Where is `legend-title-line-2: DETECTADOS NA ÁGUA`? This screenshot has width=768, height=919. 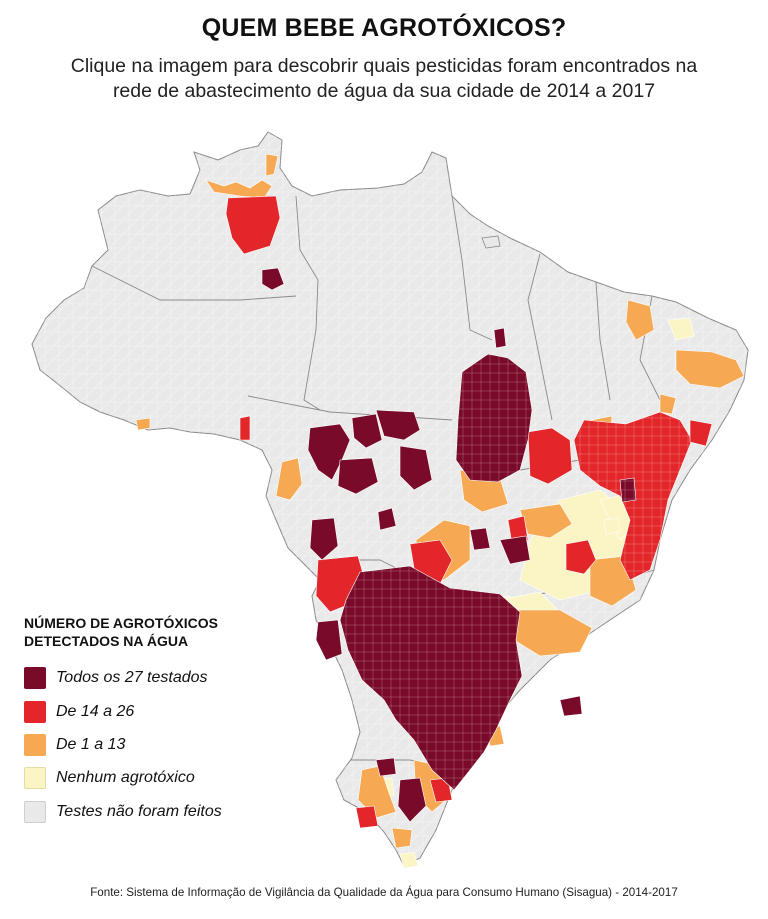 legend-title-line-2: DETECTADOS NA ÁGUA is located at coordinates (106, 641).